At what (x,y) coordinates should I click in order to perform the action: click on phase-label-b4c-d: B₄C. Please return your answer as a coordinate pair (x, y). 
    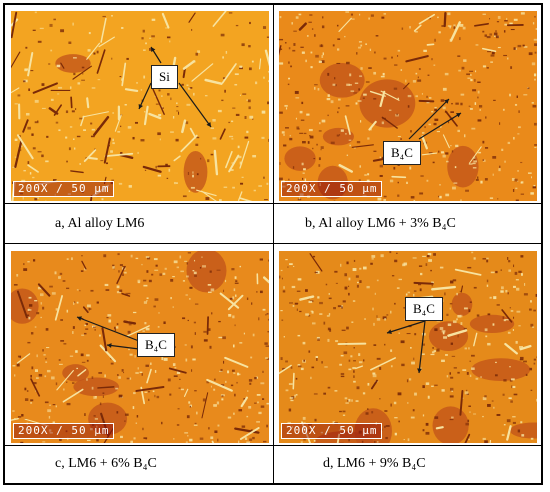
    Looking at the image, I should click on (424, 309).